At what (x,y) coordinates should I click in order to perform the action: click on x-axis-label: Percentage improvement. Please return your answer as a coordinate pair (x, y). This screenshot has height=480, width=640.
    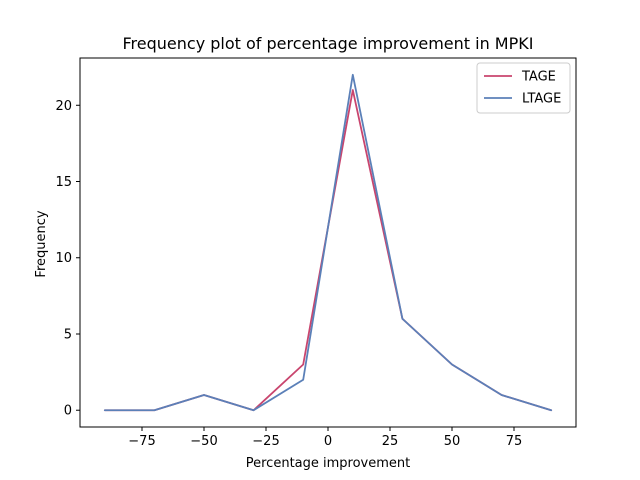
    Looking at the image, I should click on (328, 463).